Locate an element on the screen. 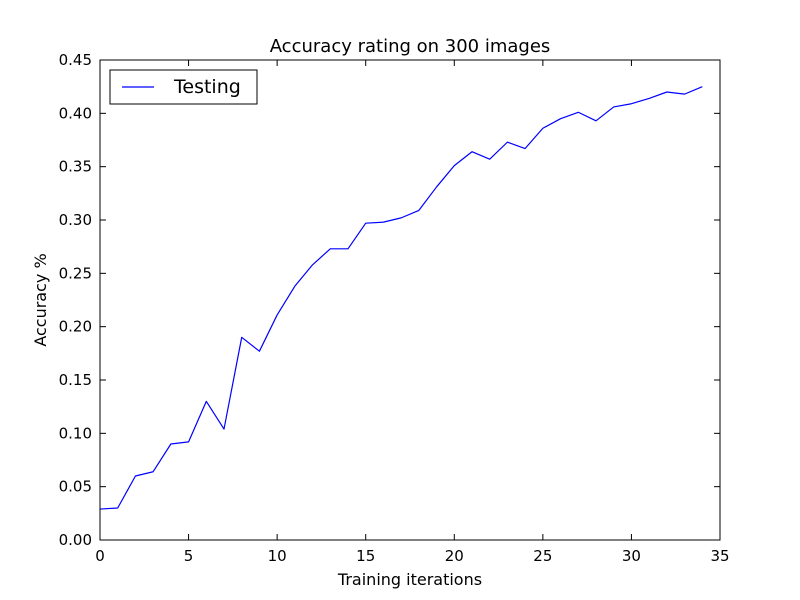 This screenshot has width=800, height=600. chart-title: Accuracy rating on 300 images is located at coordinates (410, 46).